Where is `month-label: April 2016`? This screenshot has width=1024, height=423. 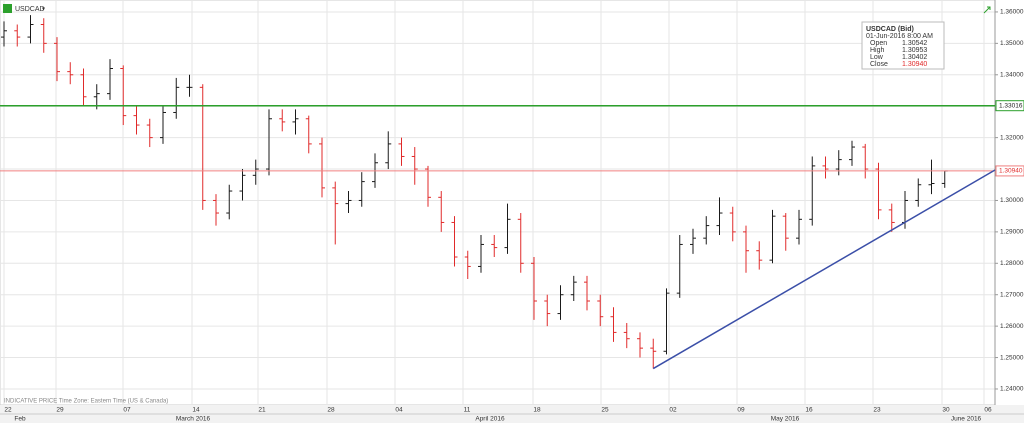
month-label: April 2016 is located at coordinates (490, 419).